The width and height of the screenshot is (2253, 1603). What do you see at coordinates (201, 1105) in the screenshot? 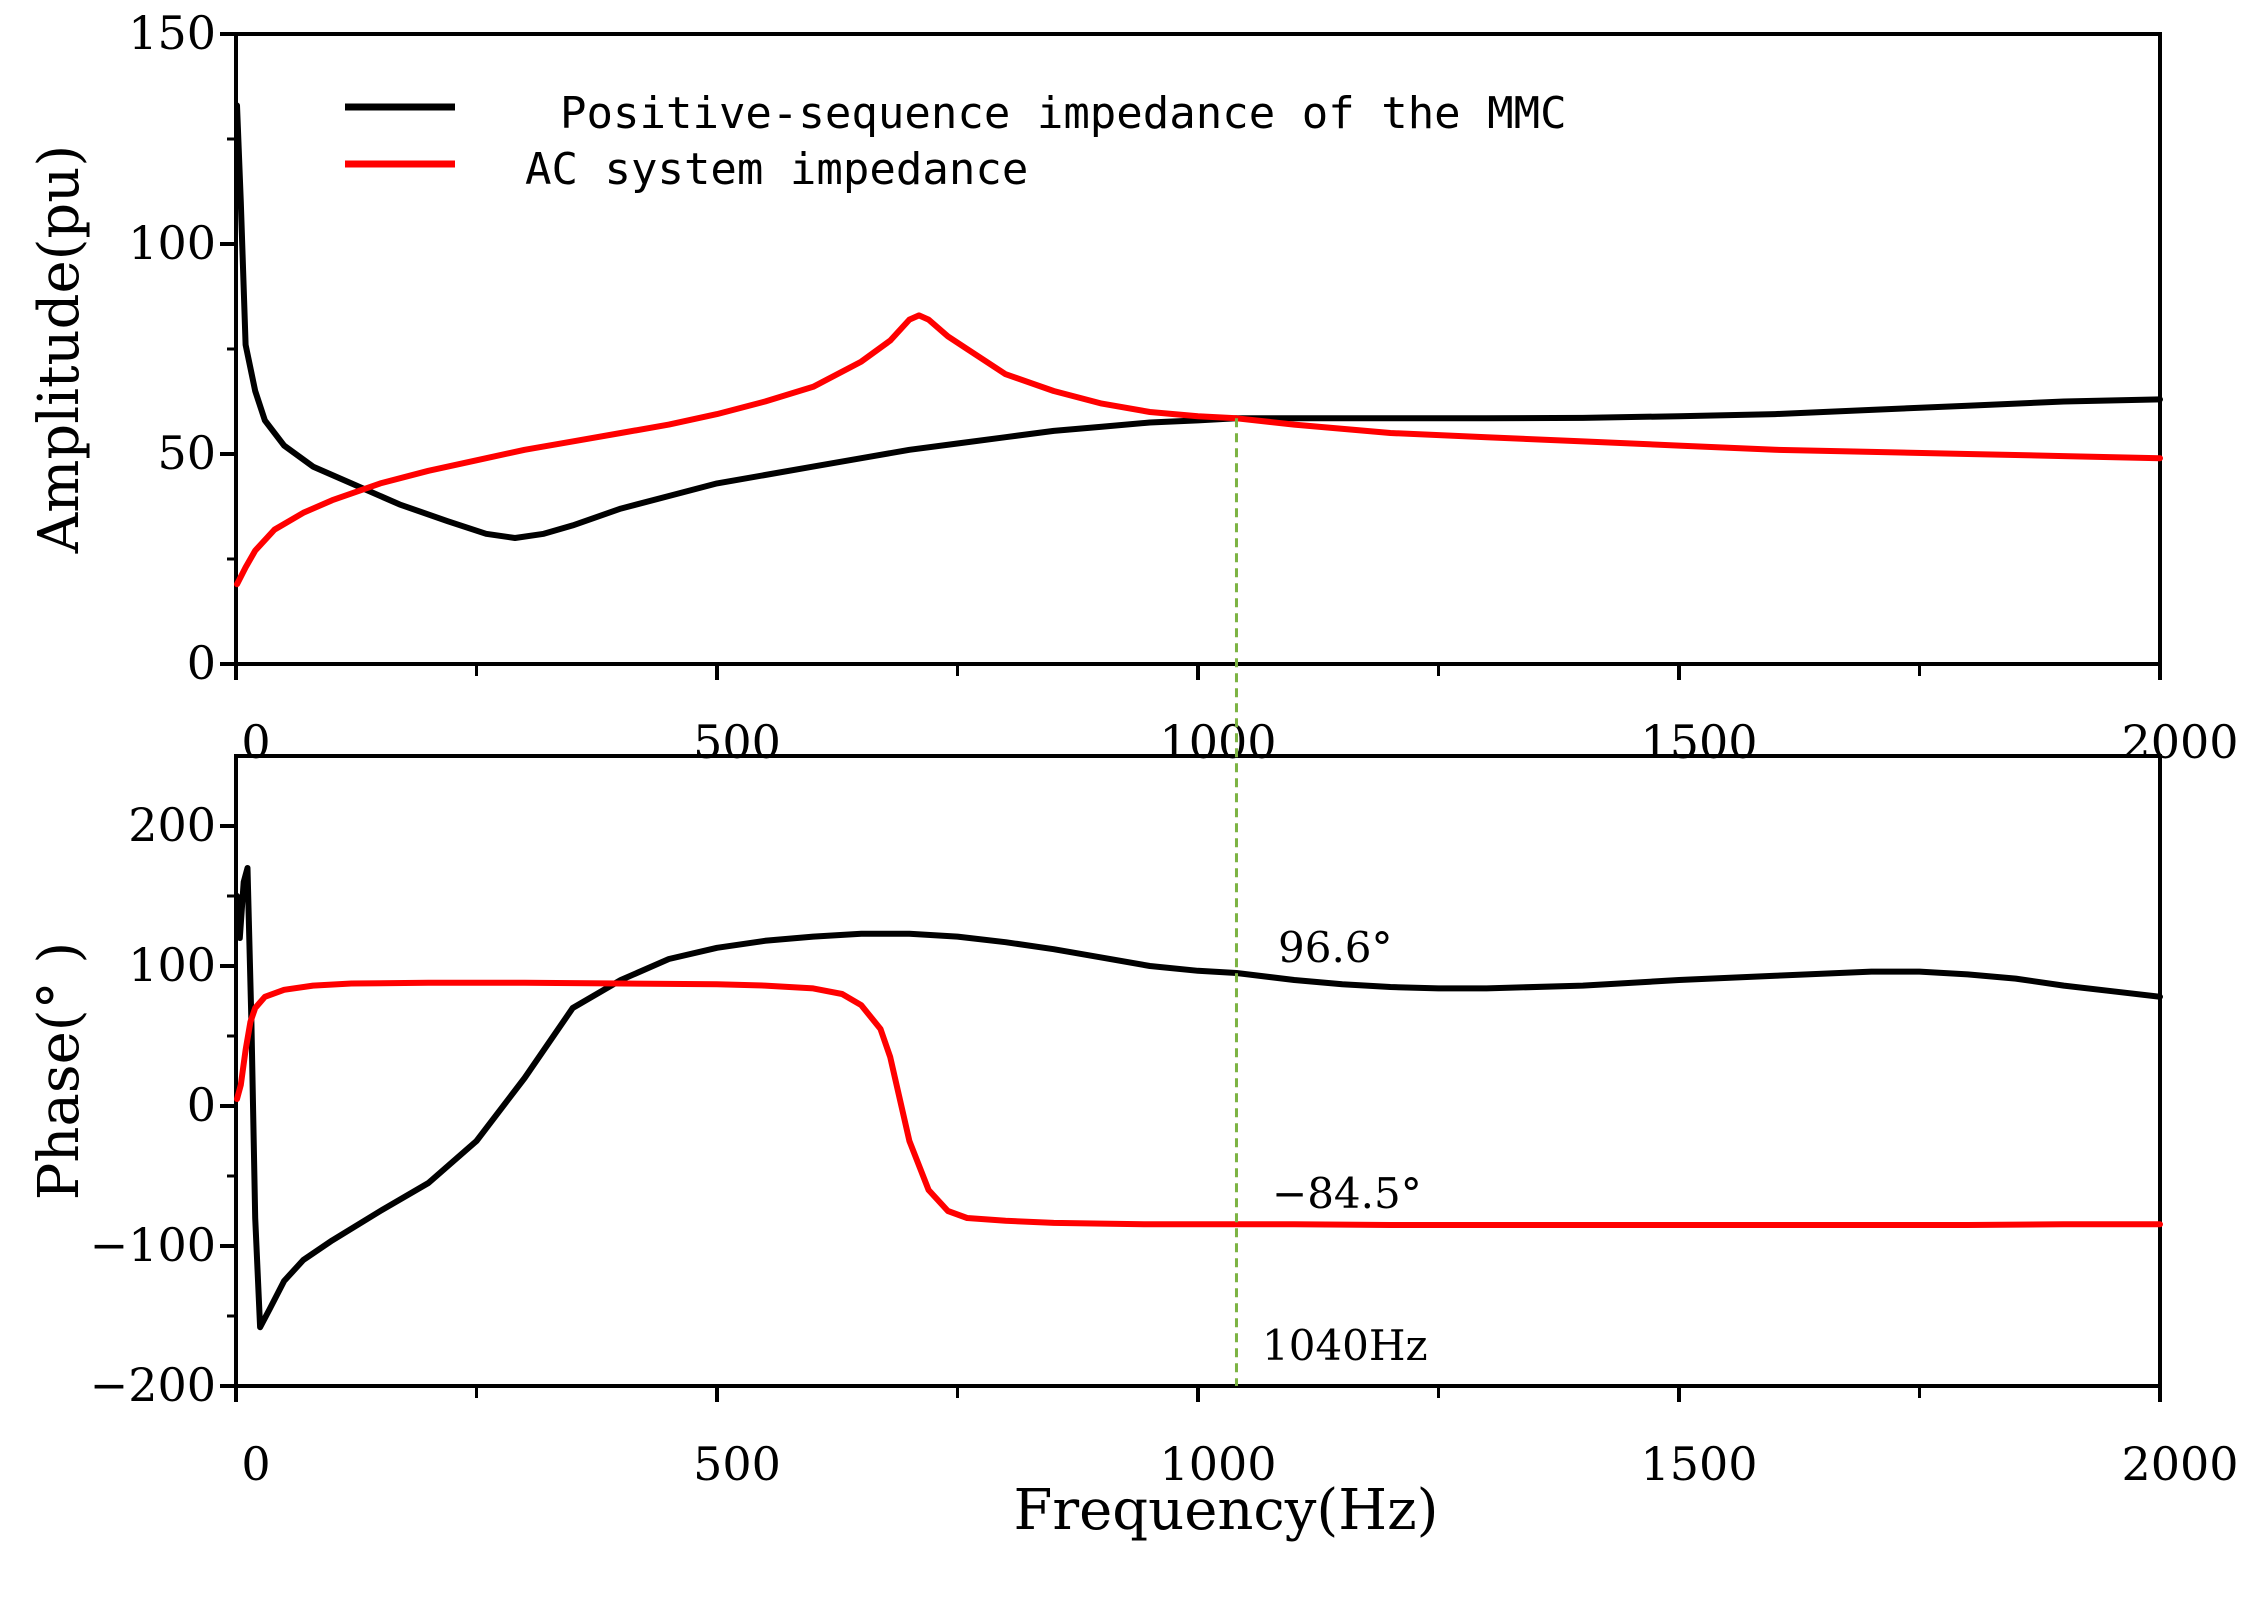
I see `phase-y-tick-label: 0` at bounding box center [201, 1105].